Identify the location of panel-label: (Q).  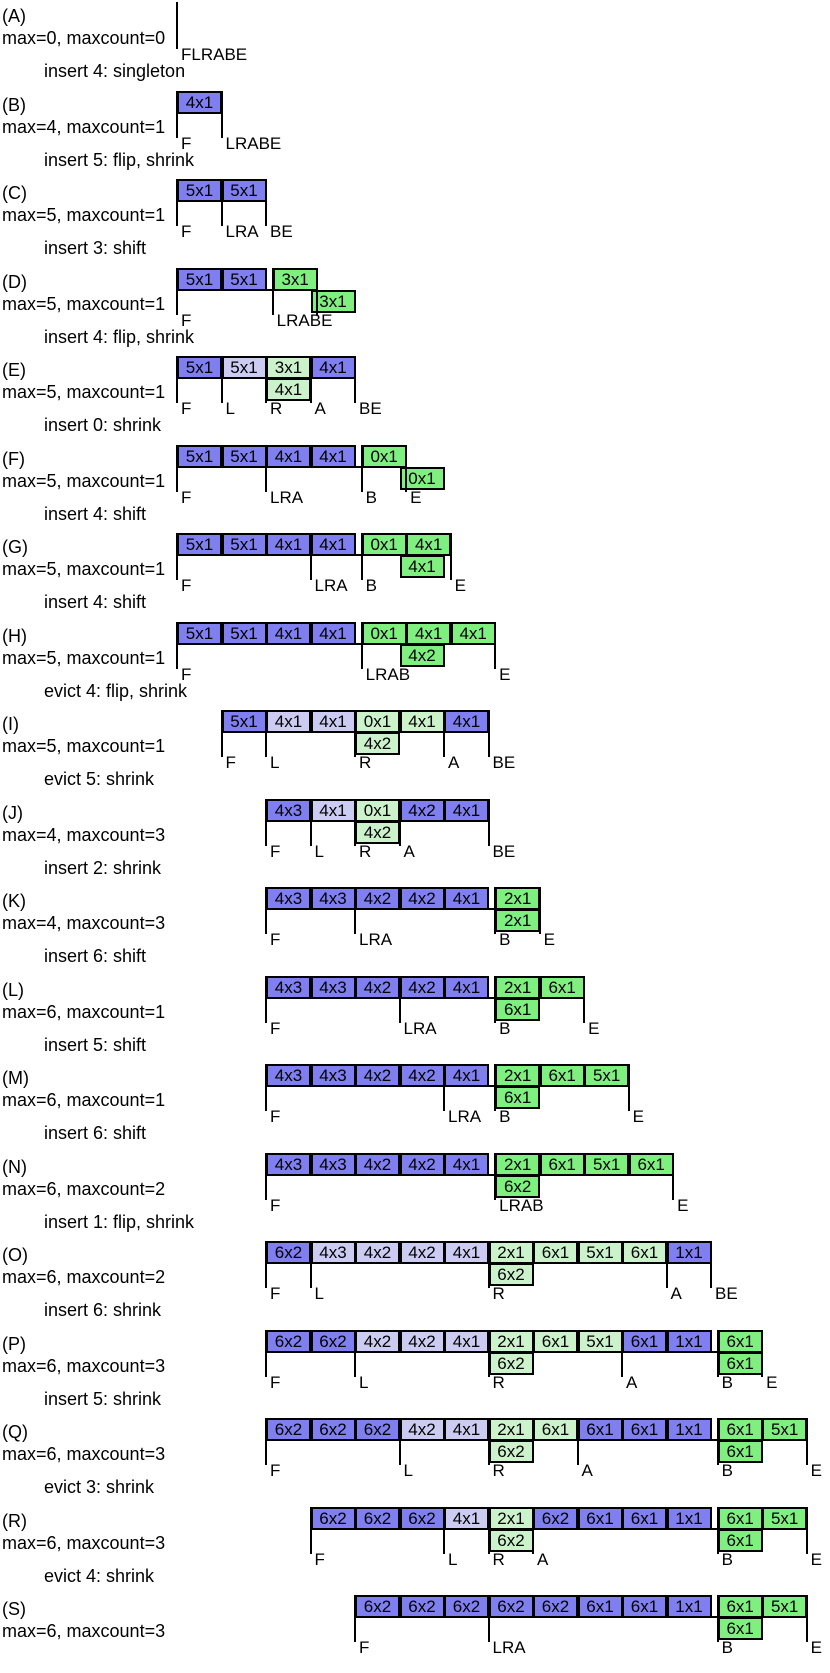
(15, 1432).